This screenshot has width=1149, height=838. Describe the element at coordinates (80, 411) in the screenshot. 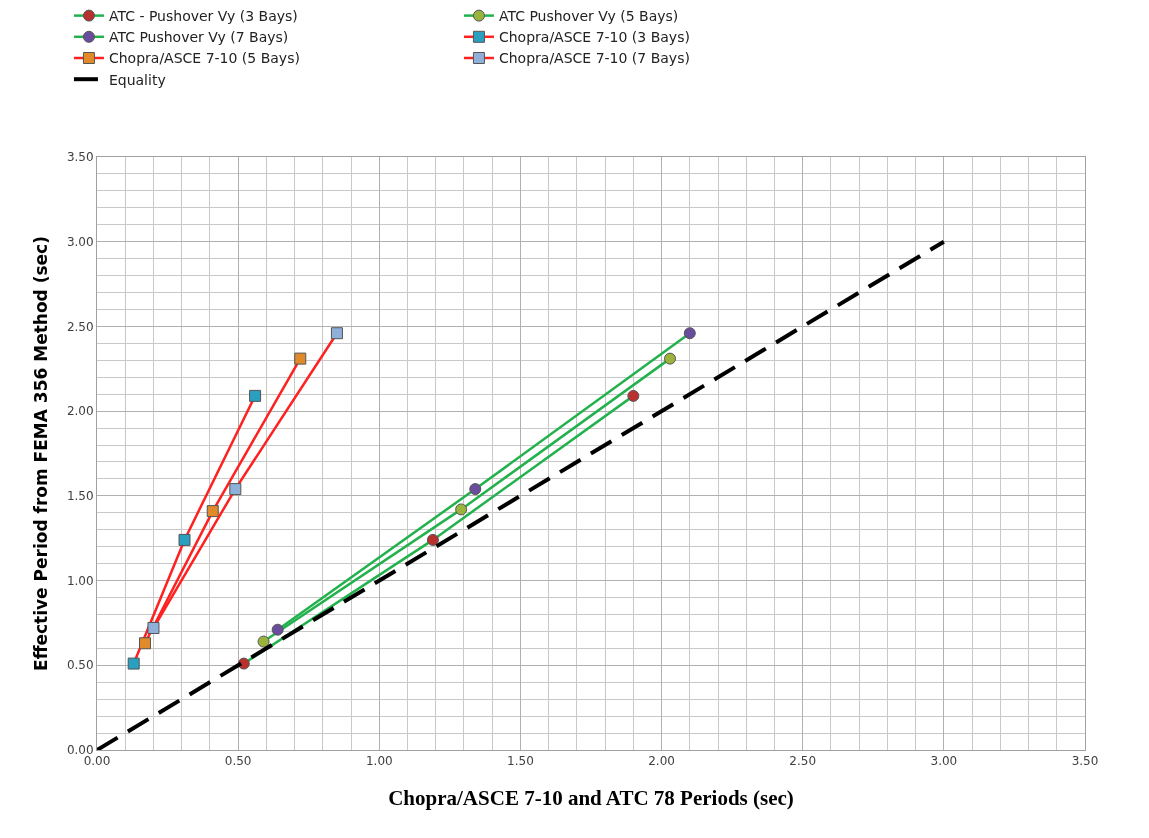

I see `y-tick-label: 2.00` at that location.